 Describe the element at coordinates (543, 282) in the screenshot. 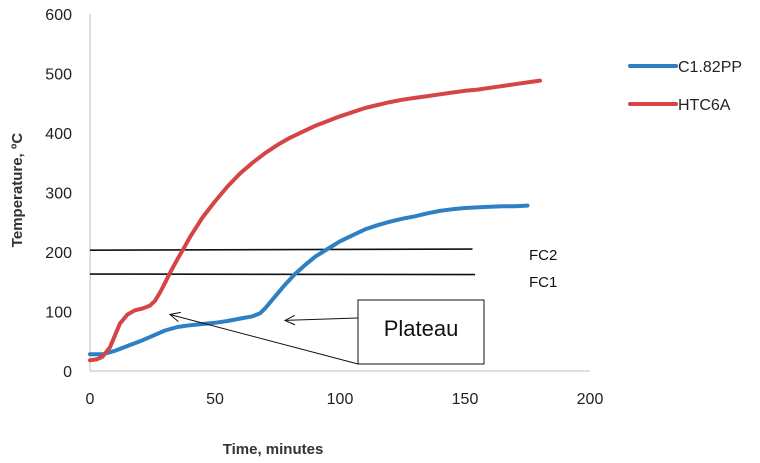

I see `reference-label-fc1: FC1` at that location.